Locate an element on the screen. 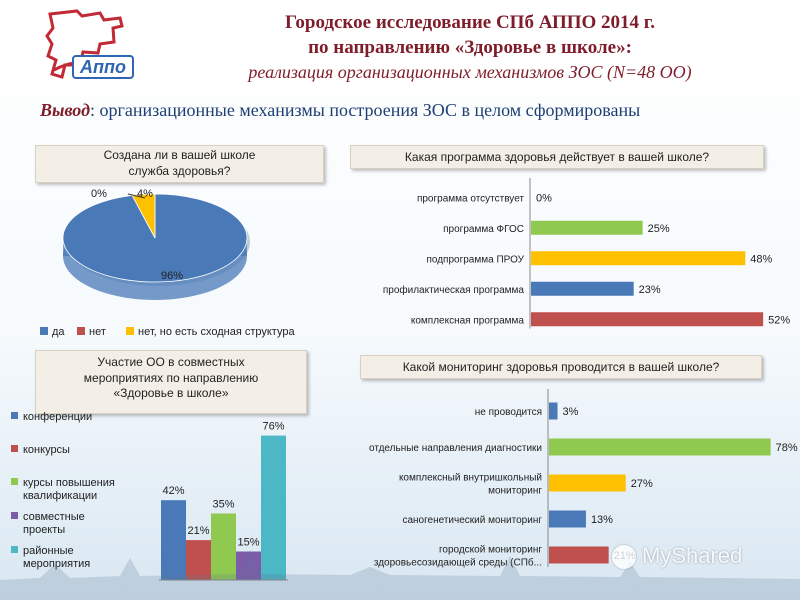 This screenshot has height=600, width=800. logo-text-bg is located at coordinates (103, 67).